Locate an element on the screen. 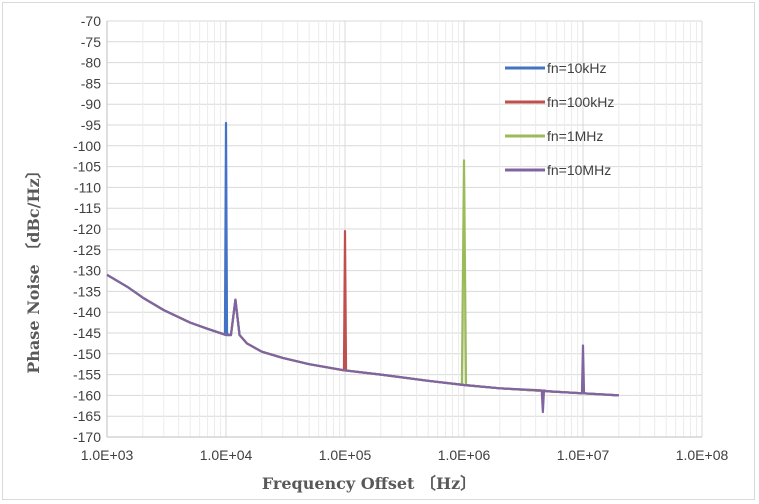 The image size is (759, 504). x-tick-label: 1.0E+05 is located at coordinates (345, 455).